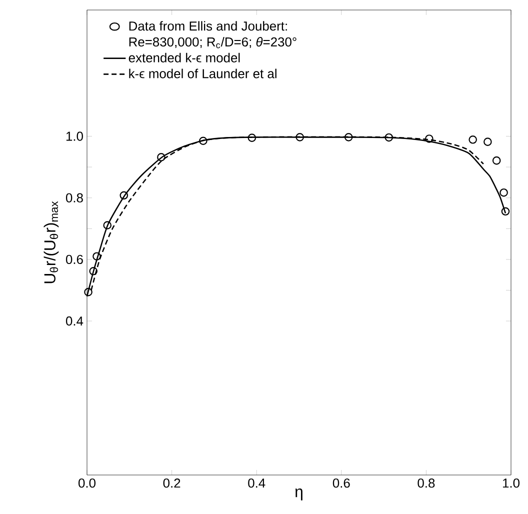 The image size is (528, 514). Describe the element at coordinates (426, 483) in the screenshot. I see `x-tick-label: 0.8` at that location.